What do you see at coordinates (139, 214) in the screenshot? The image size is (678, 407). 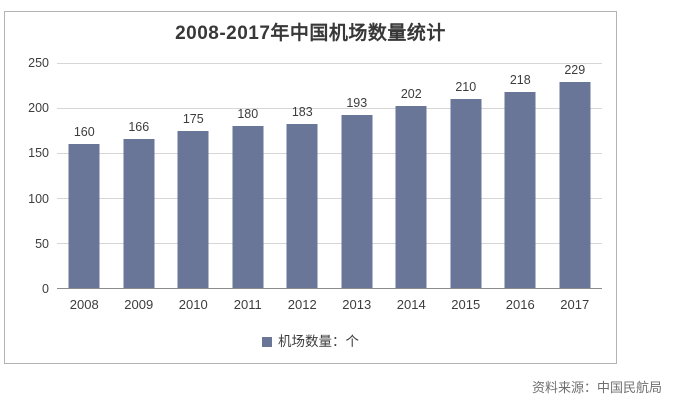 I see `bar-2009` at bounding box center [139, 214].